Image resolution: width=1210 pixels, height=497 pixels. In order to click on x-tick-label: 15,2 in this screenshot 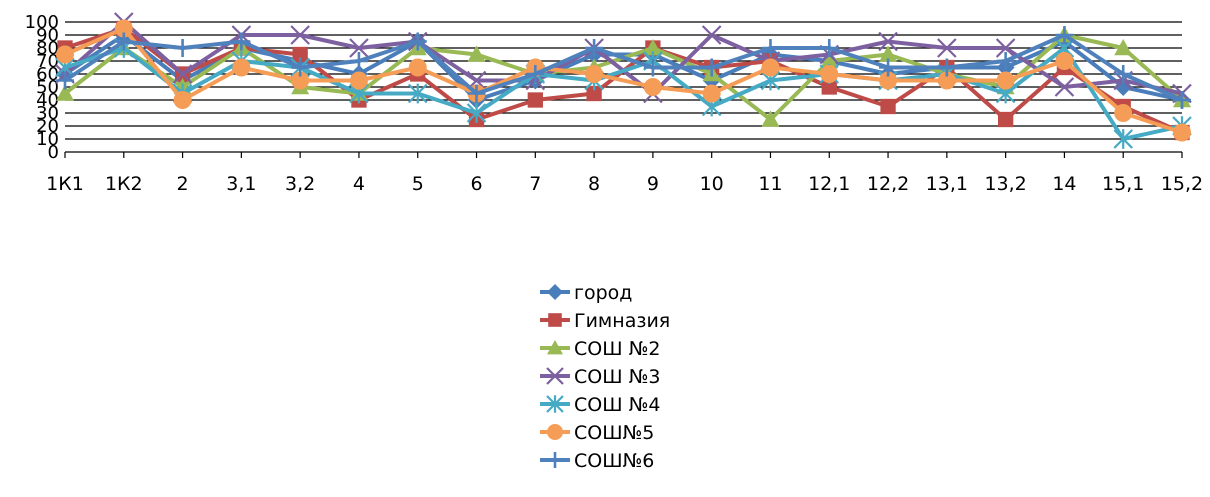, I will do `click(1182, 184)`.